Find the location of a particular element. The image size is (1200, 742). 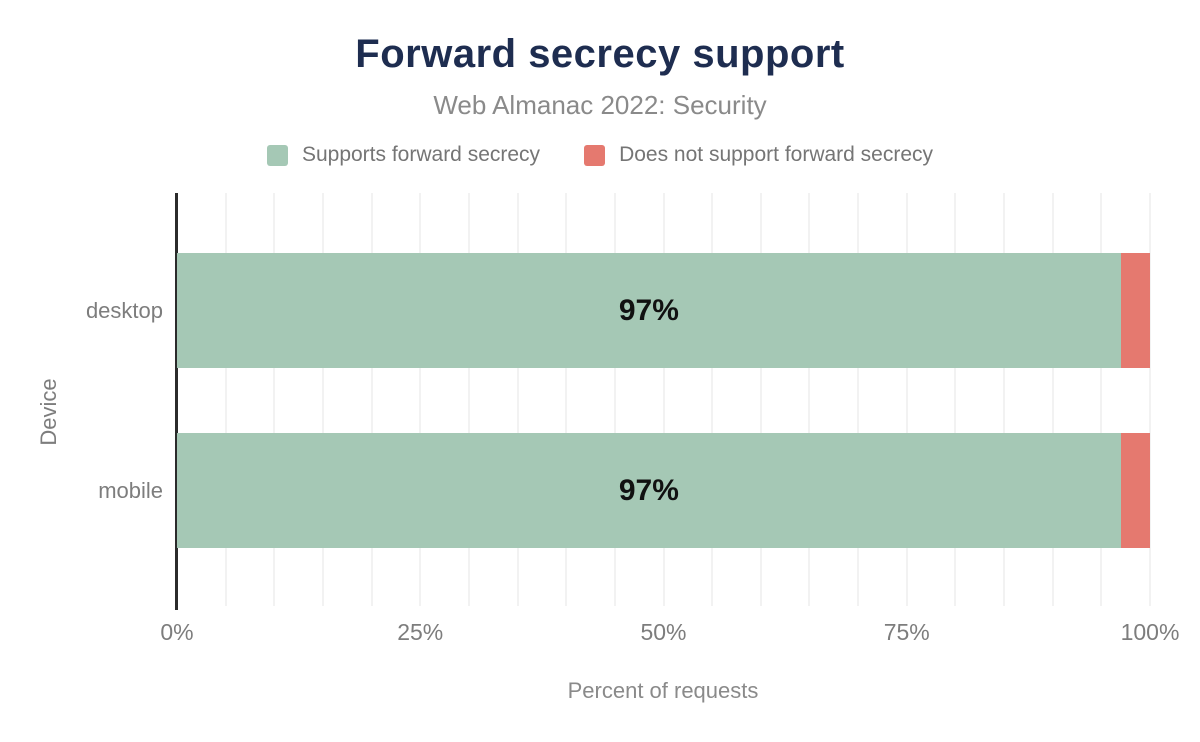

x-tick-label: 0% is located at coordinates (177, 632).